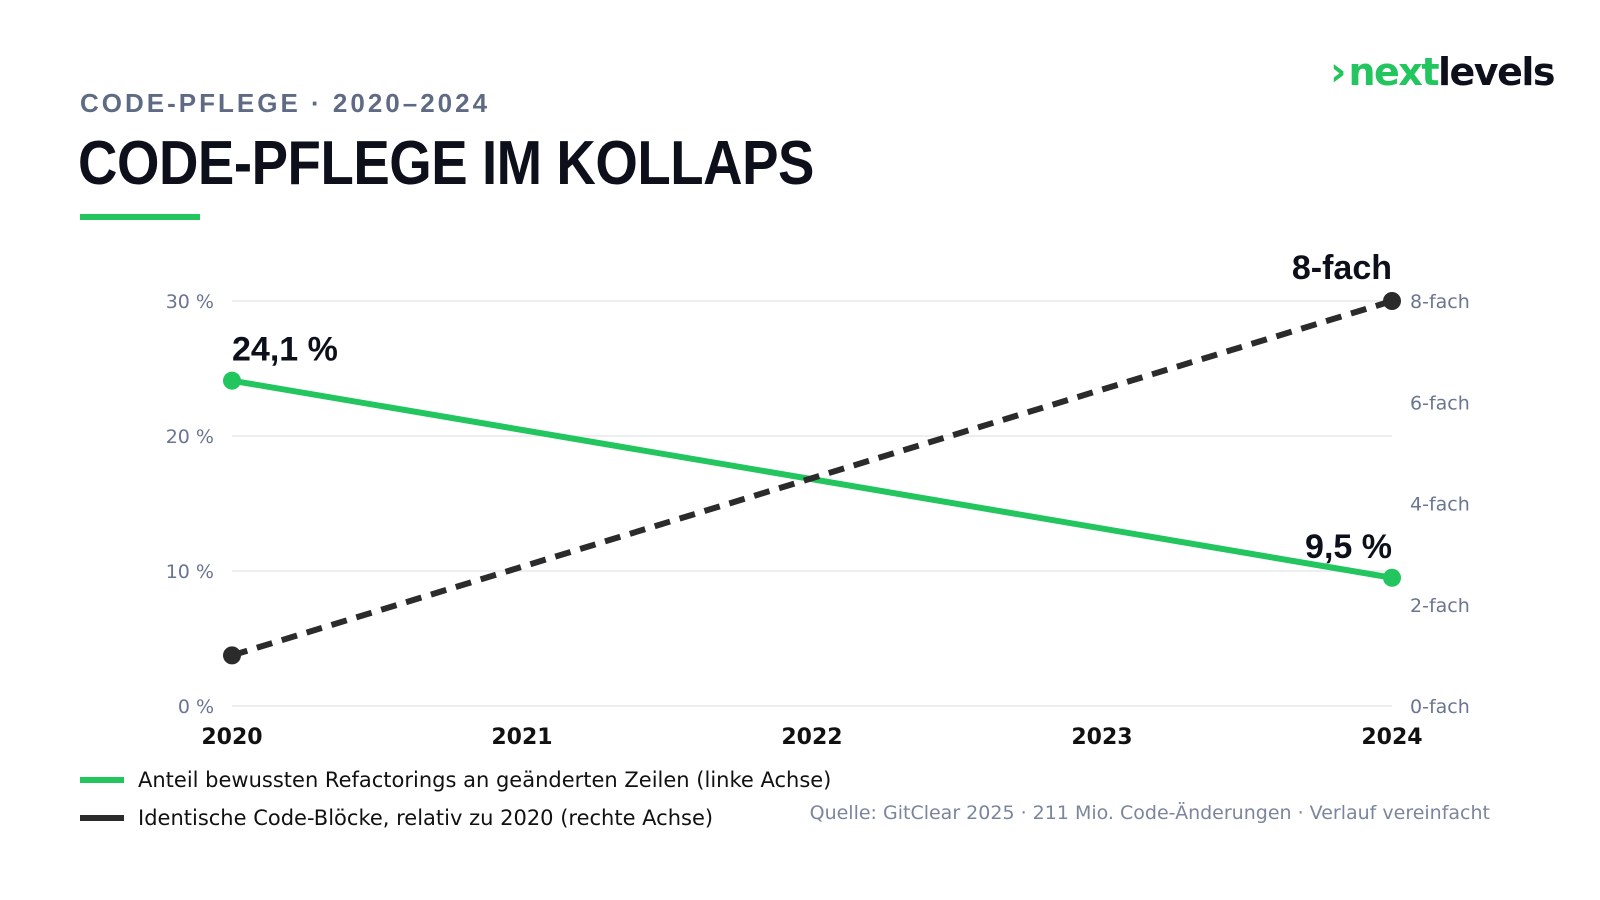 The height and width of the screenshot is (900, 1600). What do you see at coordinates (1348, 547) in the screenshot?
I see `annotation-end-value: 9,5 %` at bounding box center [1348, 547].